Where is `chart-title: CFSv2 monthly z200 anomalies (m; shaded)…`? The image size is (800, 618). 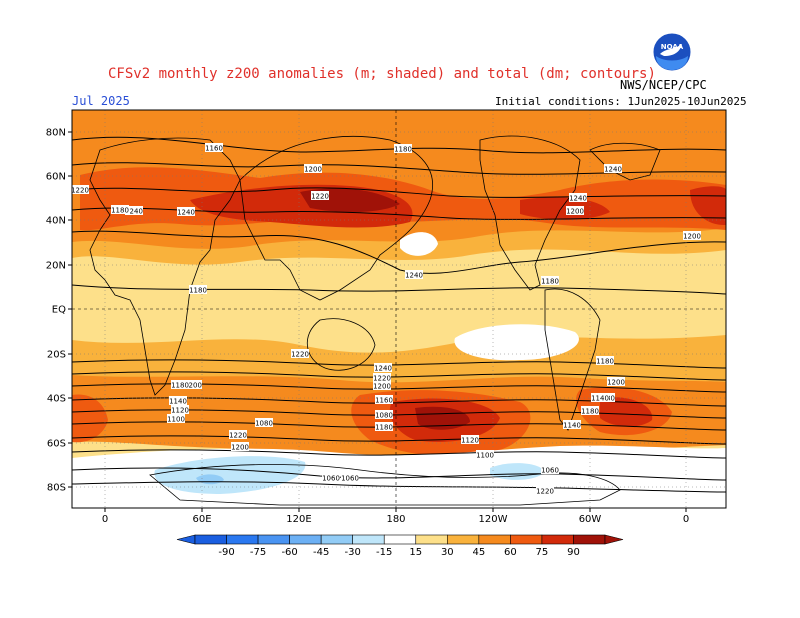
chart-title: CFSv2 monthly z200 anomalies (m; shaded)… is located at coordinates (382, 74).